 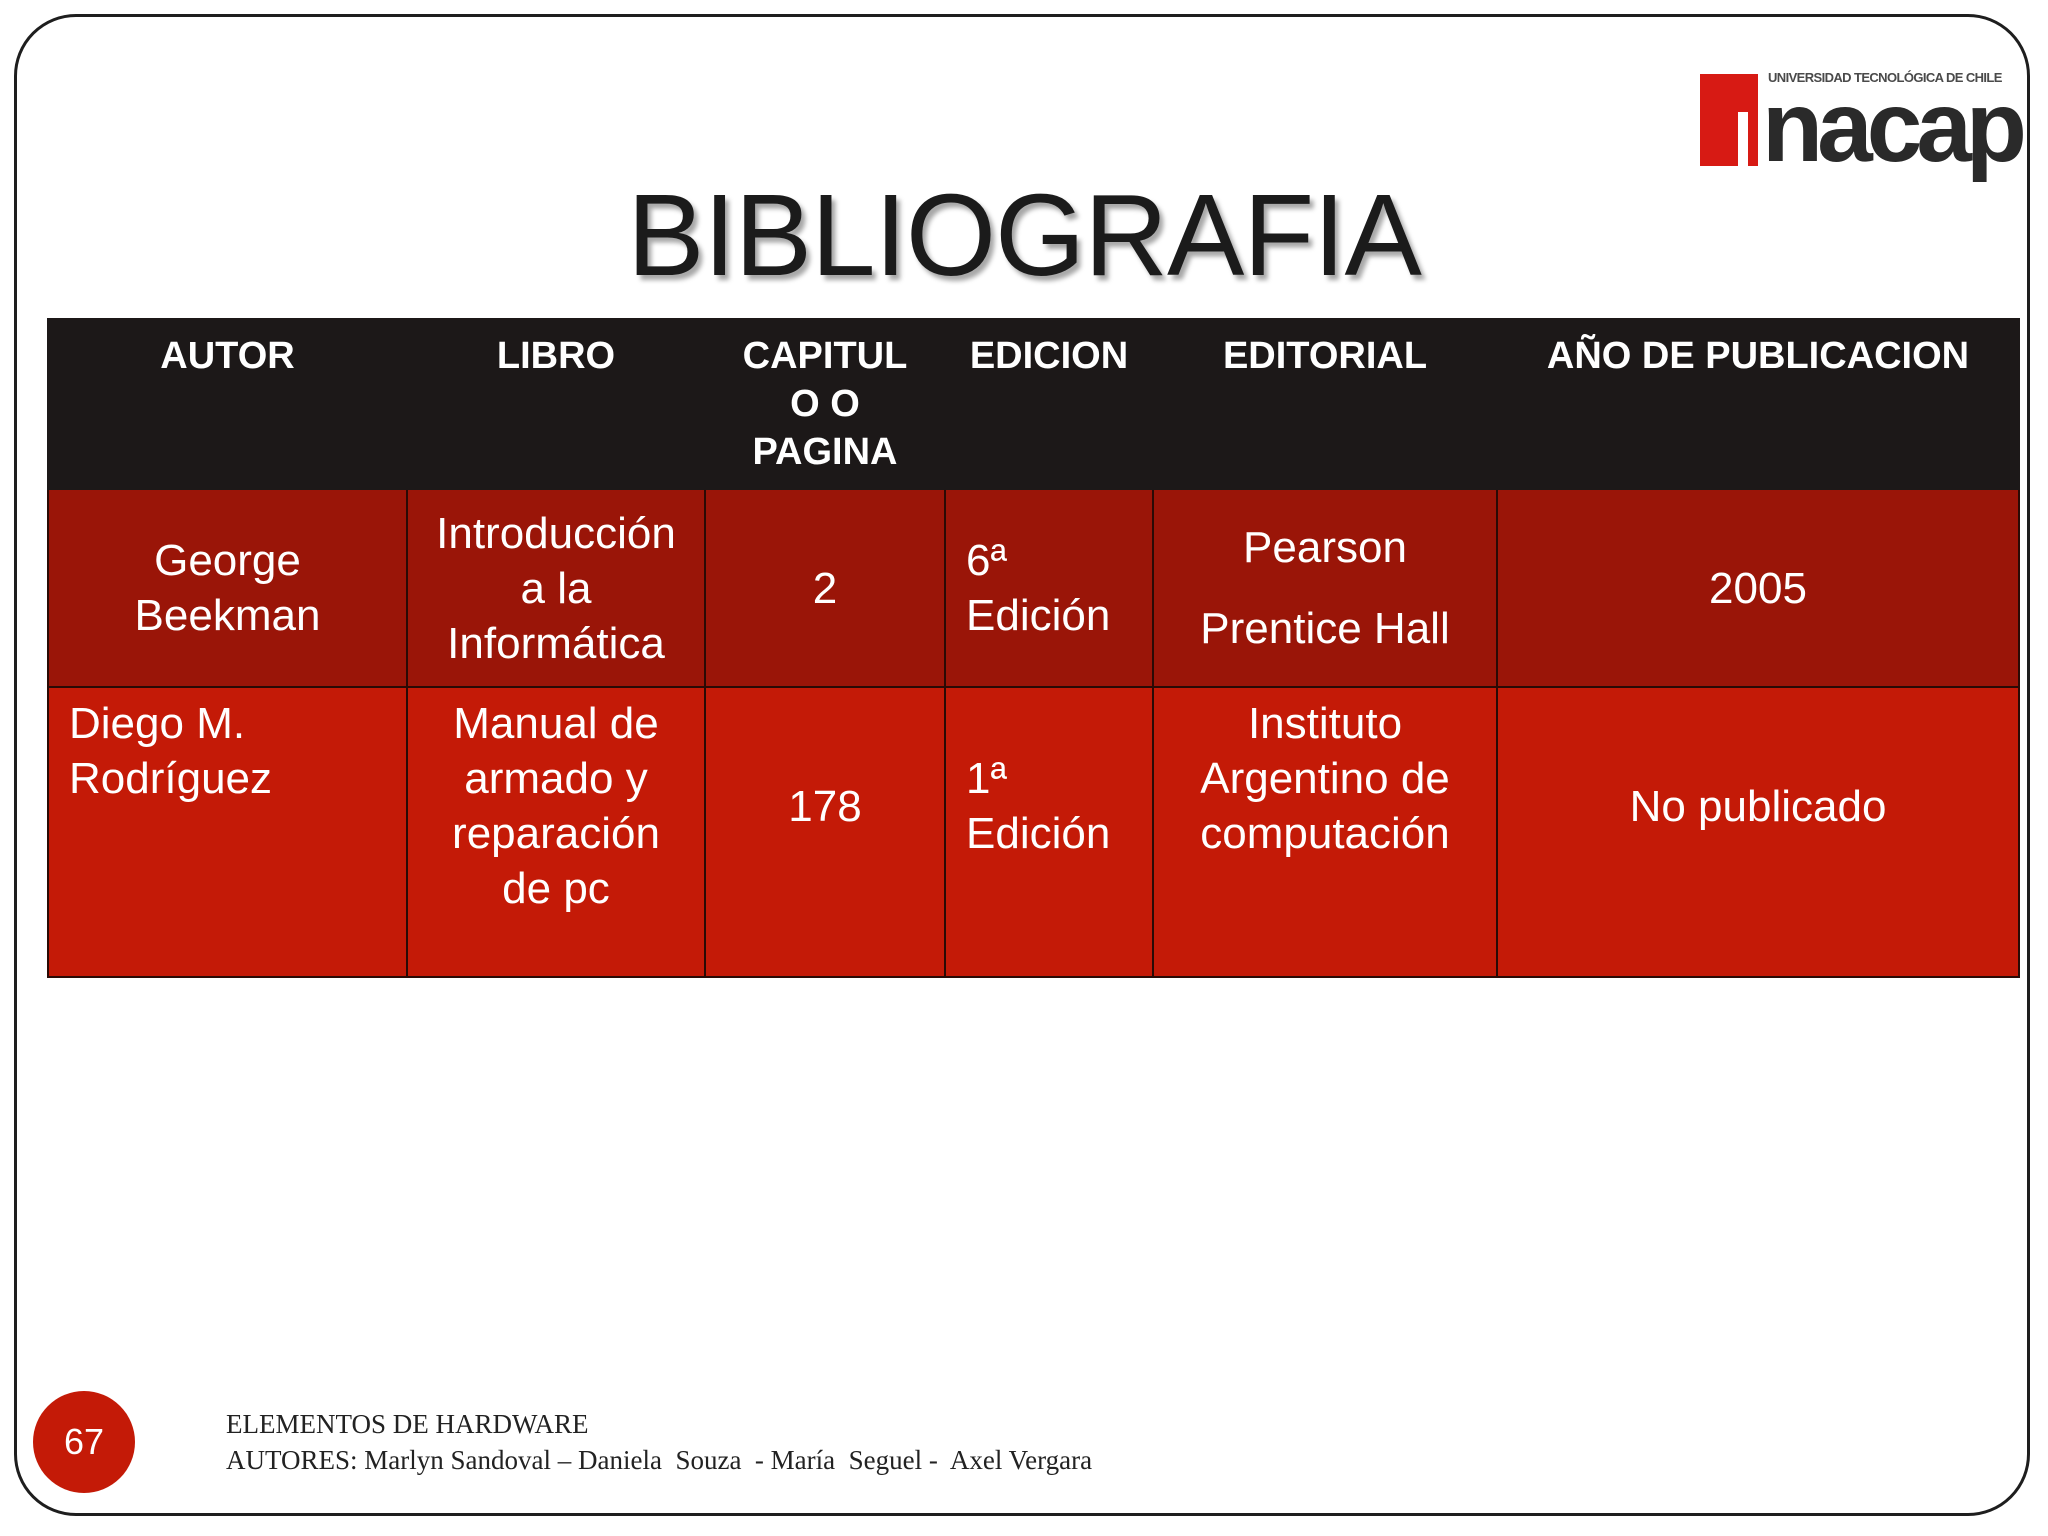 What do you see at coordinates (1758, 832) in the screenshot?
I see `cell-anio: No publicado` at bounding box center [1758, 832].